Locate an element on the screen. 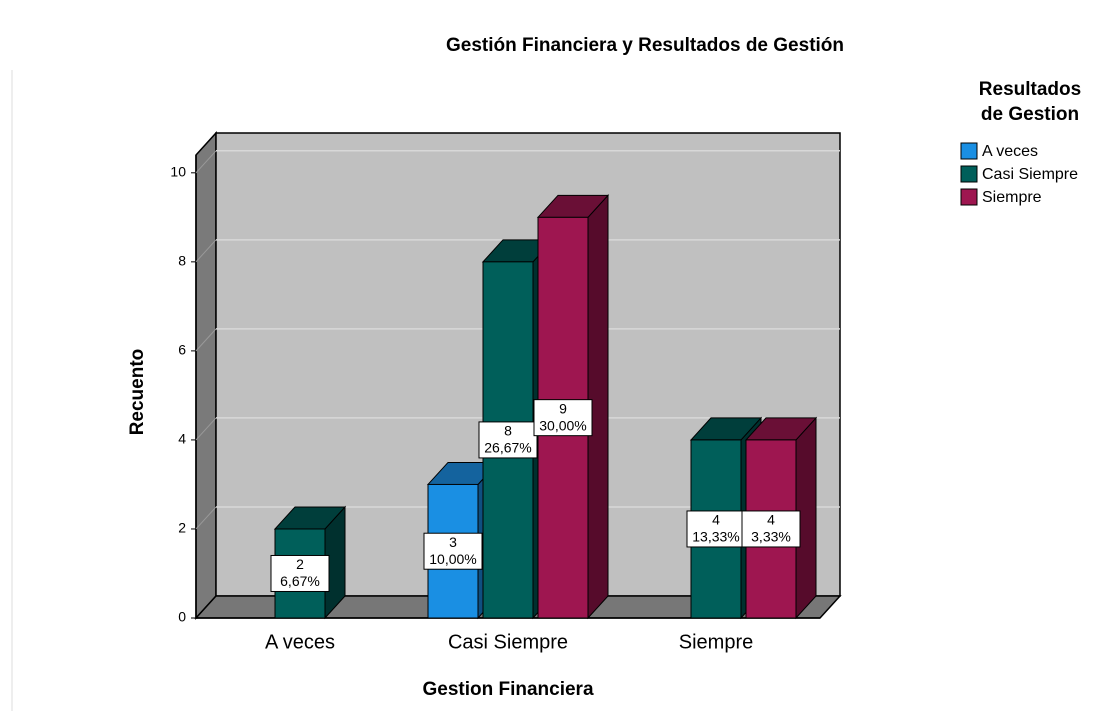 This screenshot has height=711, width=1105. data-label: 826,67% is located at coordinates (508, 440).